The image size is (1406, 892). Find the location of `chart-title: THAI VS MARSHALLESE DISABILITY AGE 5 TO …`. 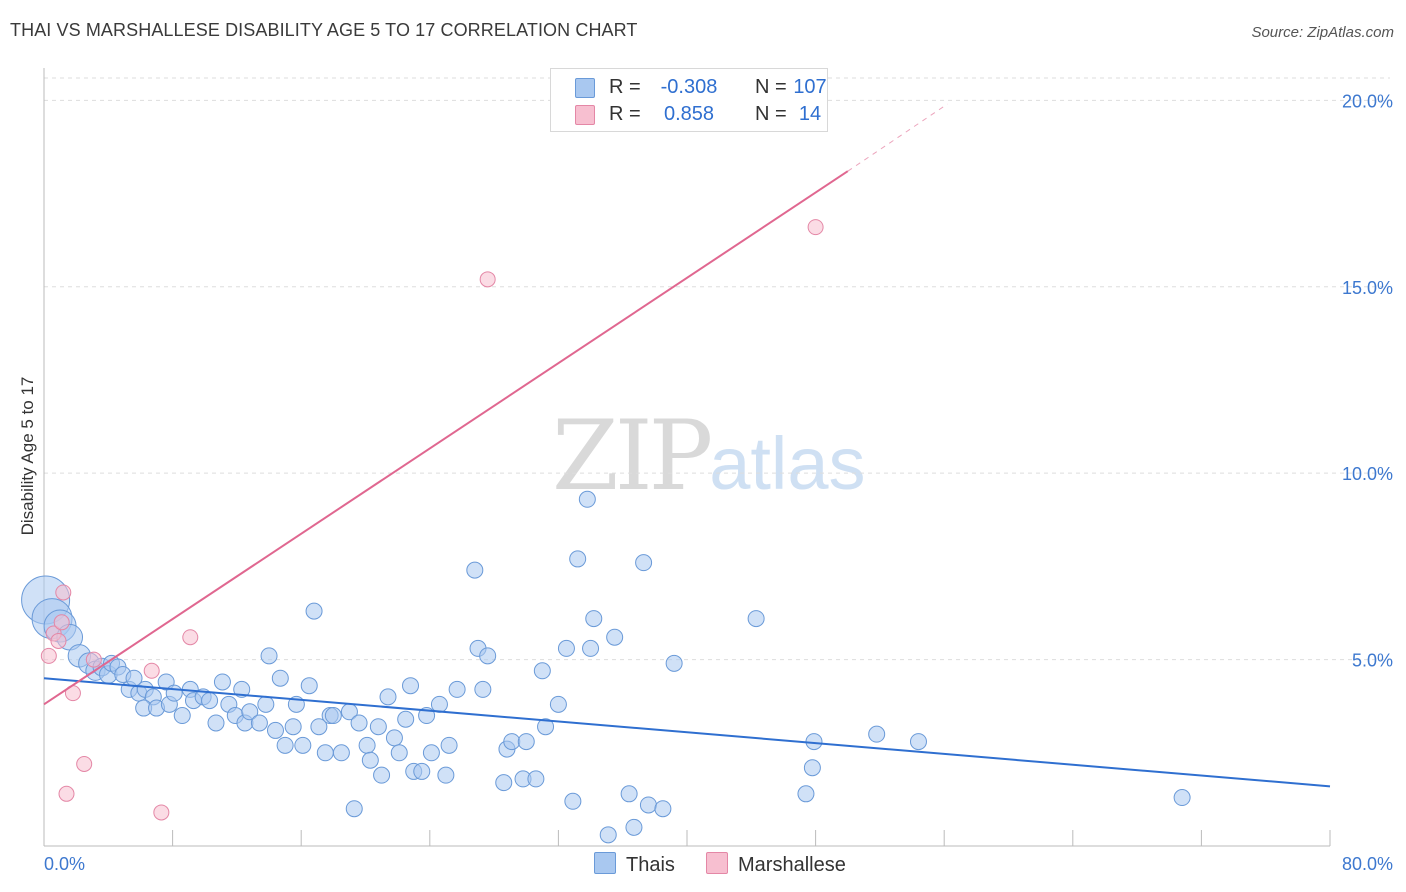

chart-title: THAI VS MARSHALLESE DISABILITY AGE 5 TO … is located at coordinates (324, 30).